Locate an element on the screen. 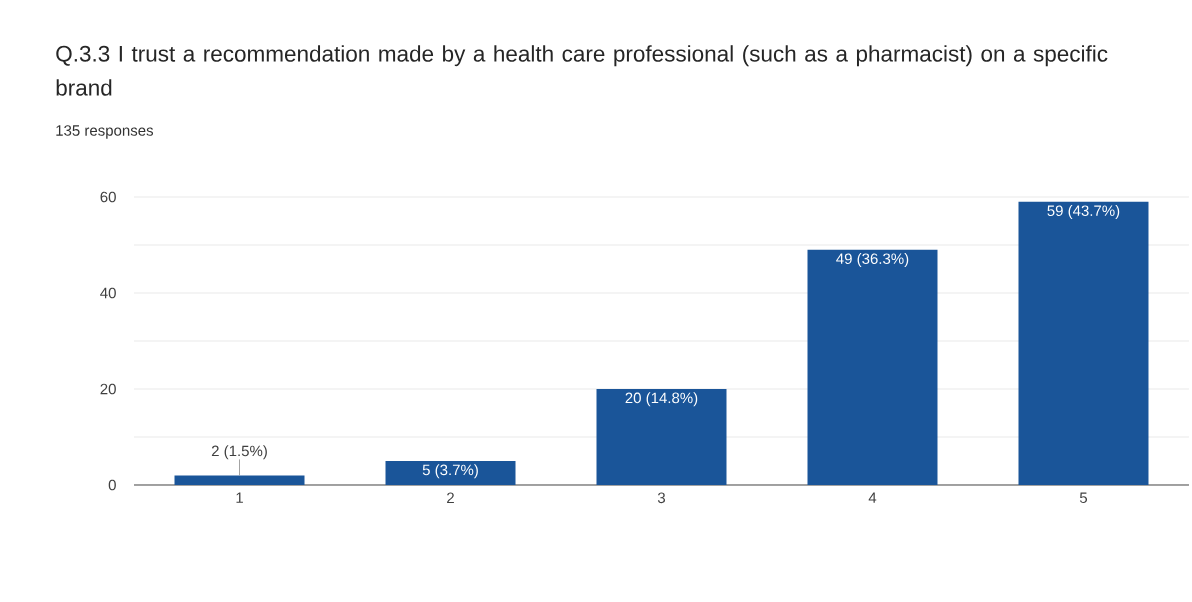 The image size is (1192, 602). x-tick-label: 3 is located at coordinates (661, 498).